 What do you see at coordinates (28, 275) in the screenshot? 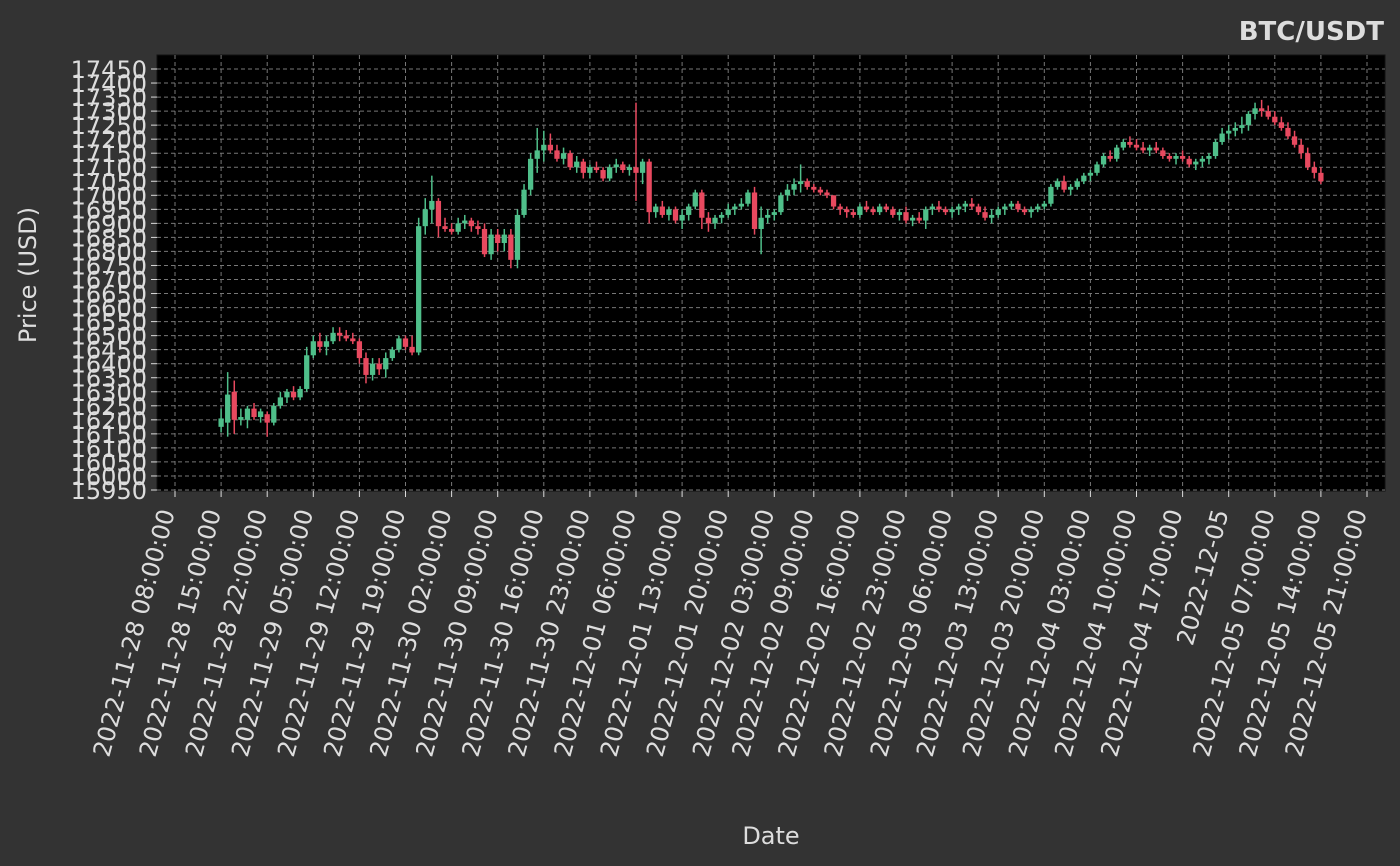
I see `y-axis-title: Price (USD)` at bounding box center [28, 275].